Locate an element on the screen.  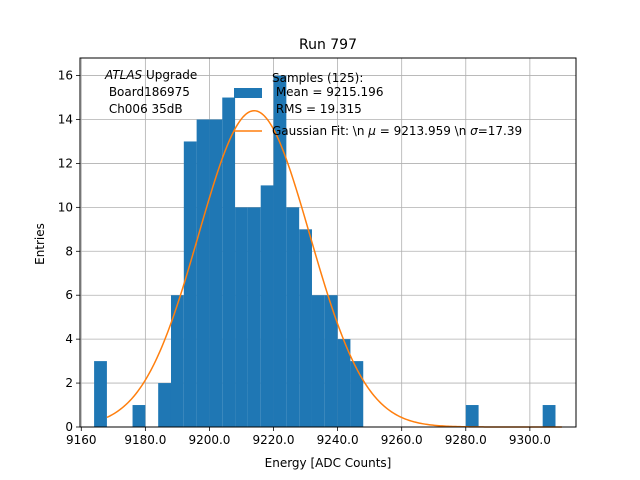
y-tick-label: 16 is located at coordinates (65, 76).